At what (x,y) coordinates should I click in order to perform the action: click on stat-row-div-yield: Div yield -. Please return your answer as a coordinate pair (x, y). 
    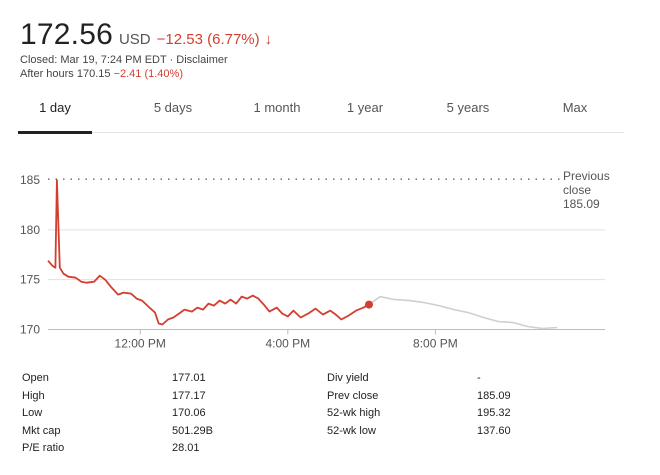
    Looking at the image, I should click on (477, 381).